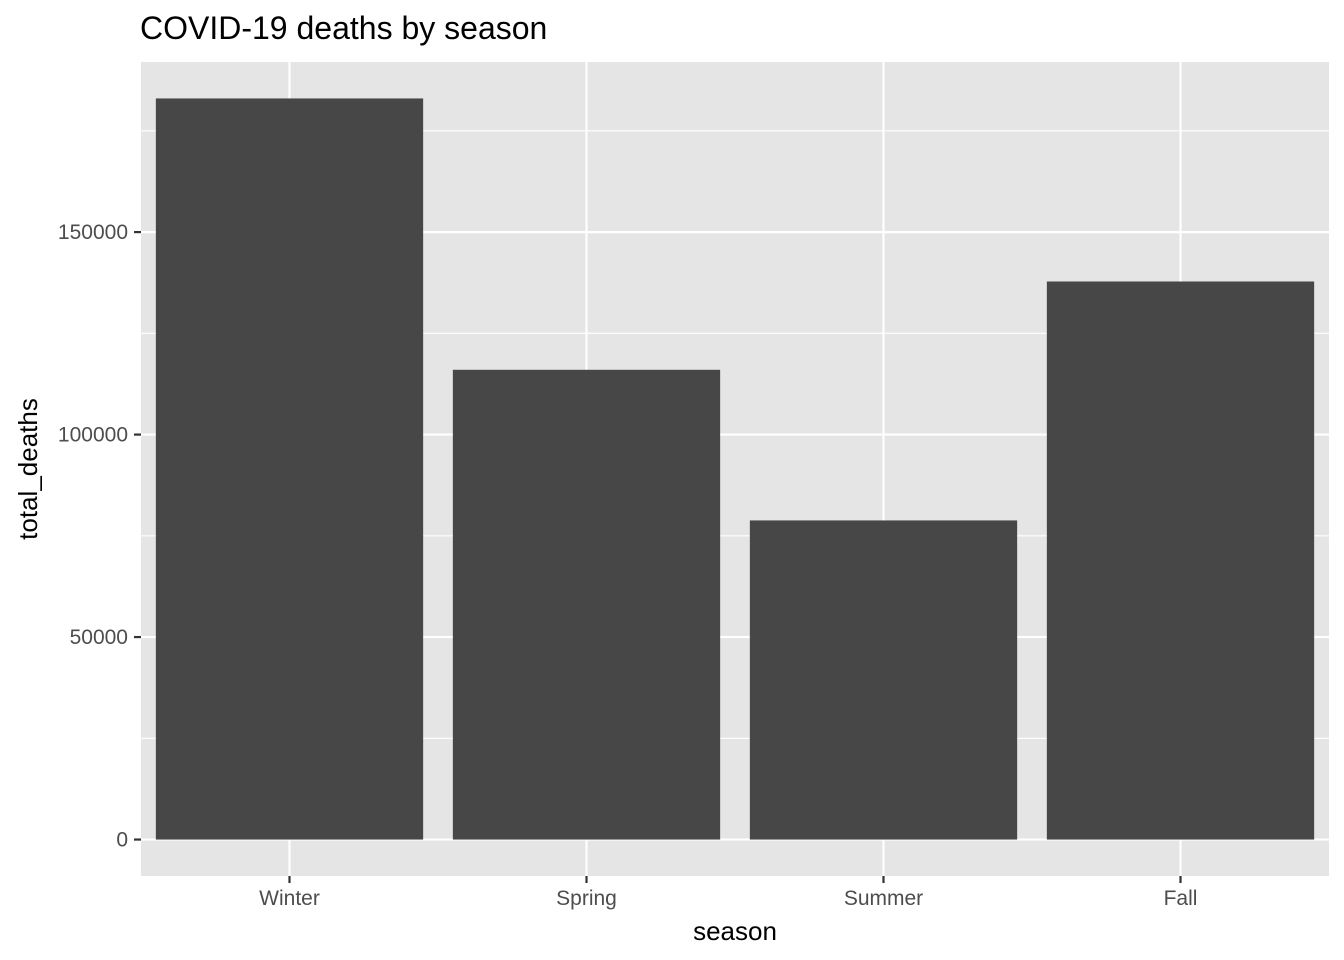  What do you see at coordinates (586, 898) in the screenshot?
I see `x-tick-label: Spring` at bounding box center [586, 898].